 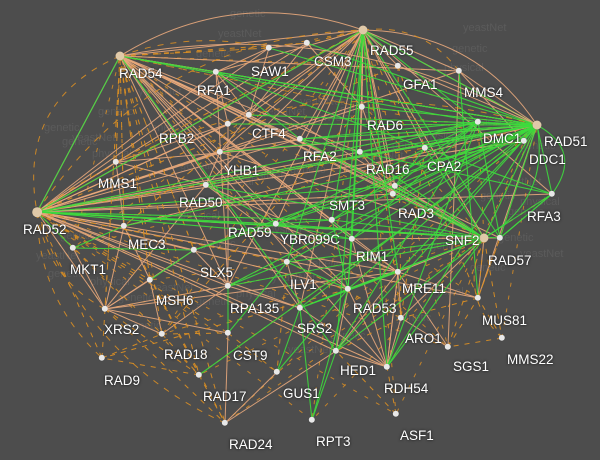 What do you see at coordinates (307, 43) in the screenshot?
I see `node-CSM3` at bounding box center [307, 43].